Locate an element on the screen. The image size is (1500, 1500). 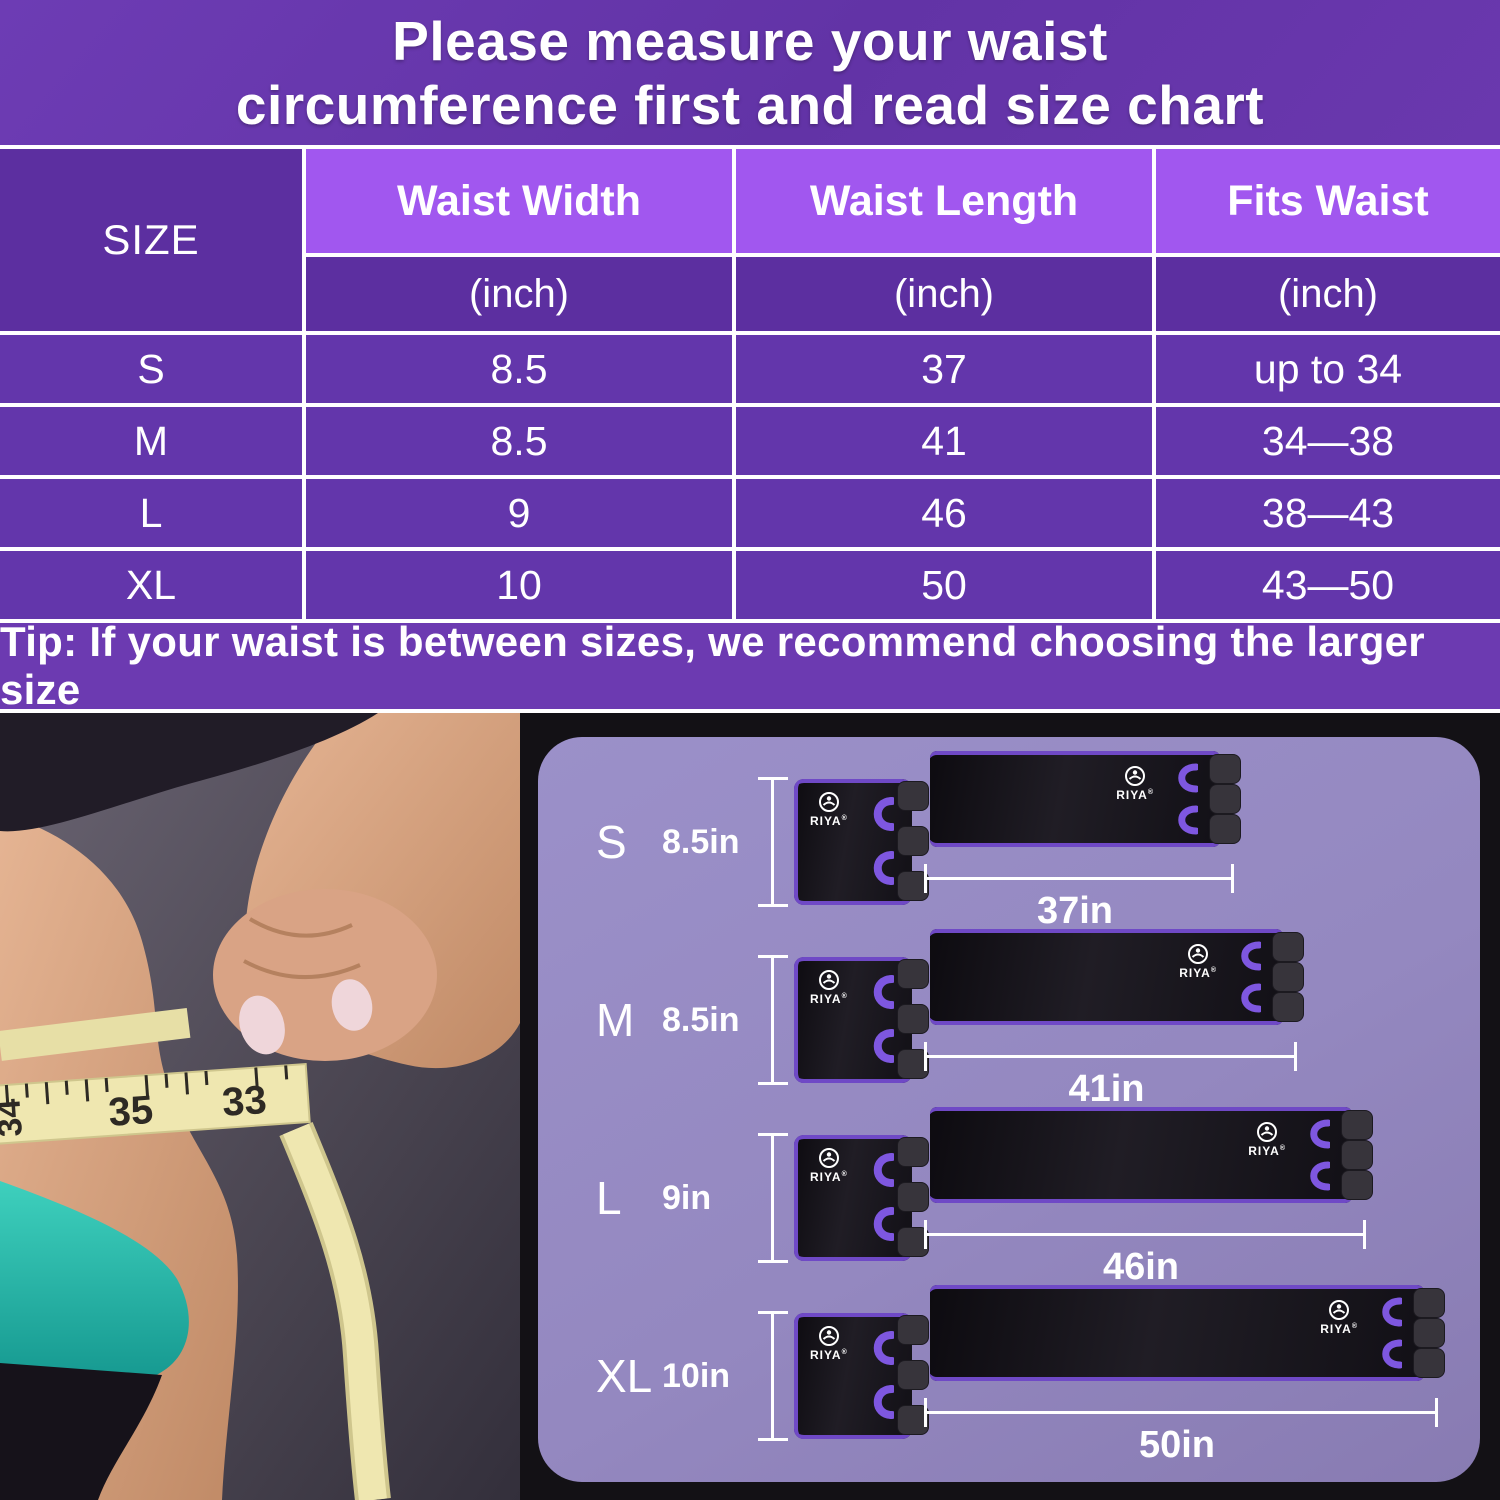
diagram-size-label: XL is located at coordinates (624, 1376).